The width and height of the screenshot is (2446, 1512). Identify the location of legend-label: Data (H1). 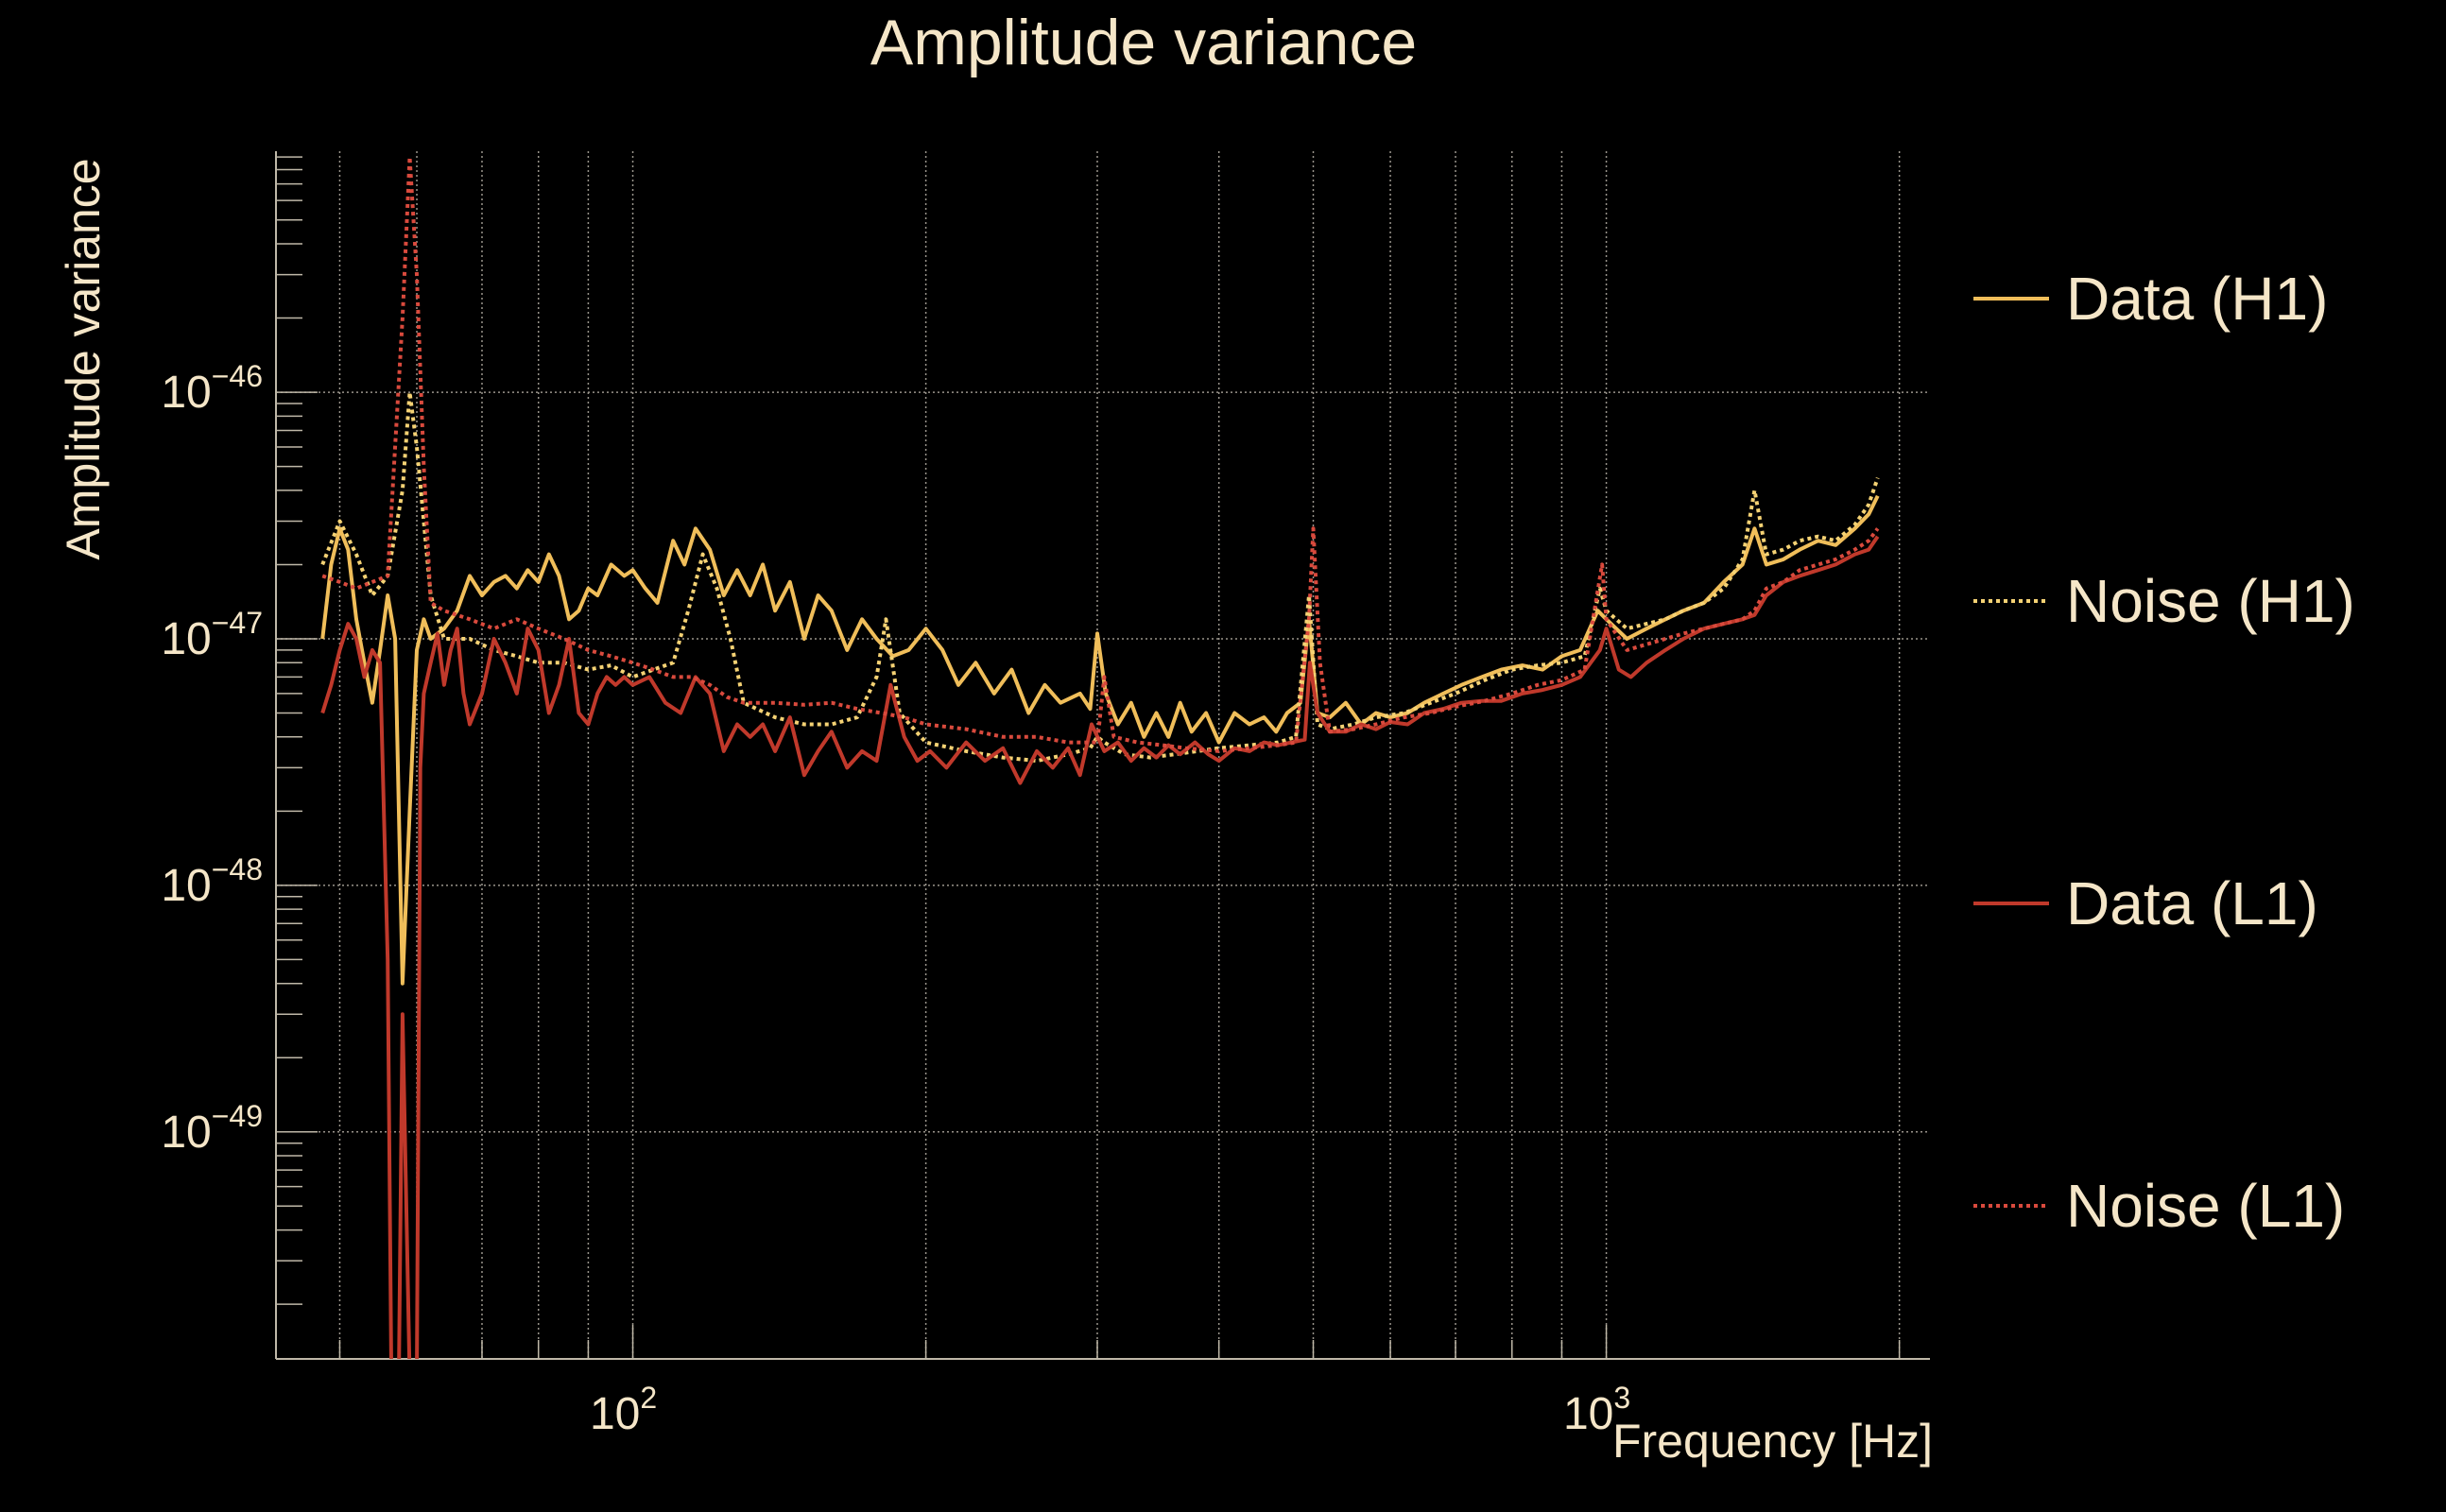
(2197, 299).